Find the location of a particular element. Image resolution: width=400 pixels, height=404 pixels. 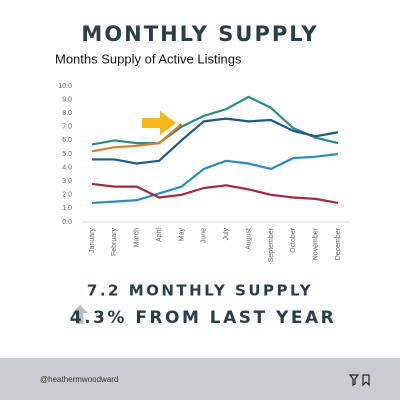

x-tick-label: June is located at coordinates (204, 235).